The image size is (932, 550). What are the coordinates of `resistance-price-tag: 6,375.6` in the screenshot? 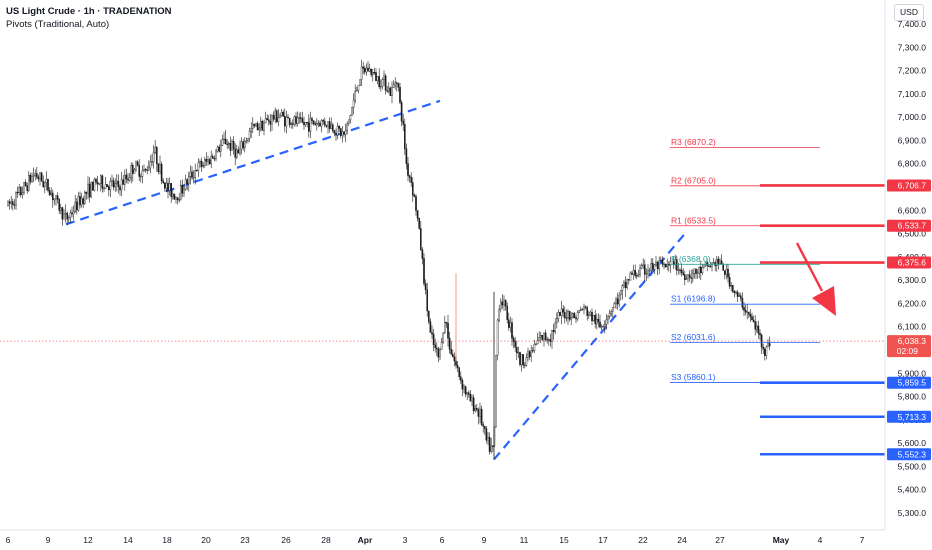 It's located at (909, 262).